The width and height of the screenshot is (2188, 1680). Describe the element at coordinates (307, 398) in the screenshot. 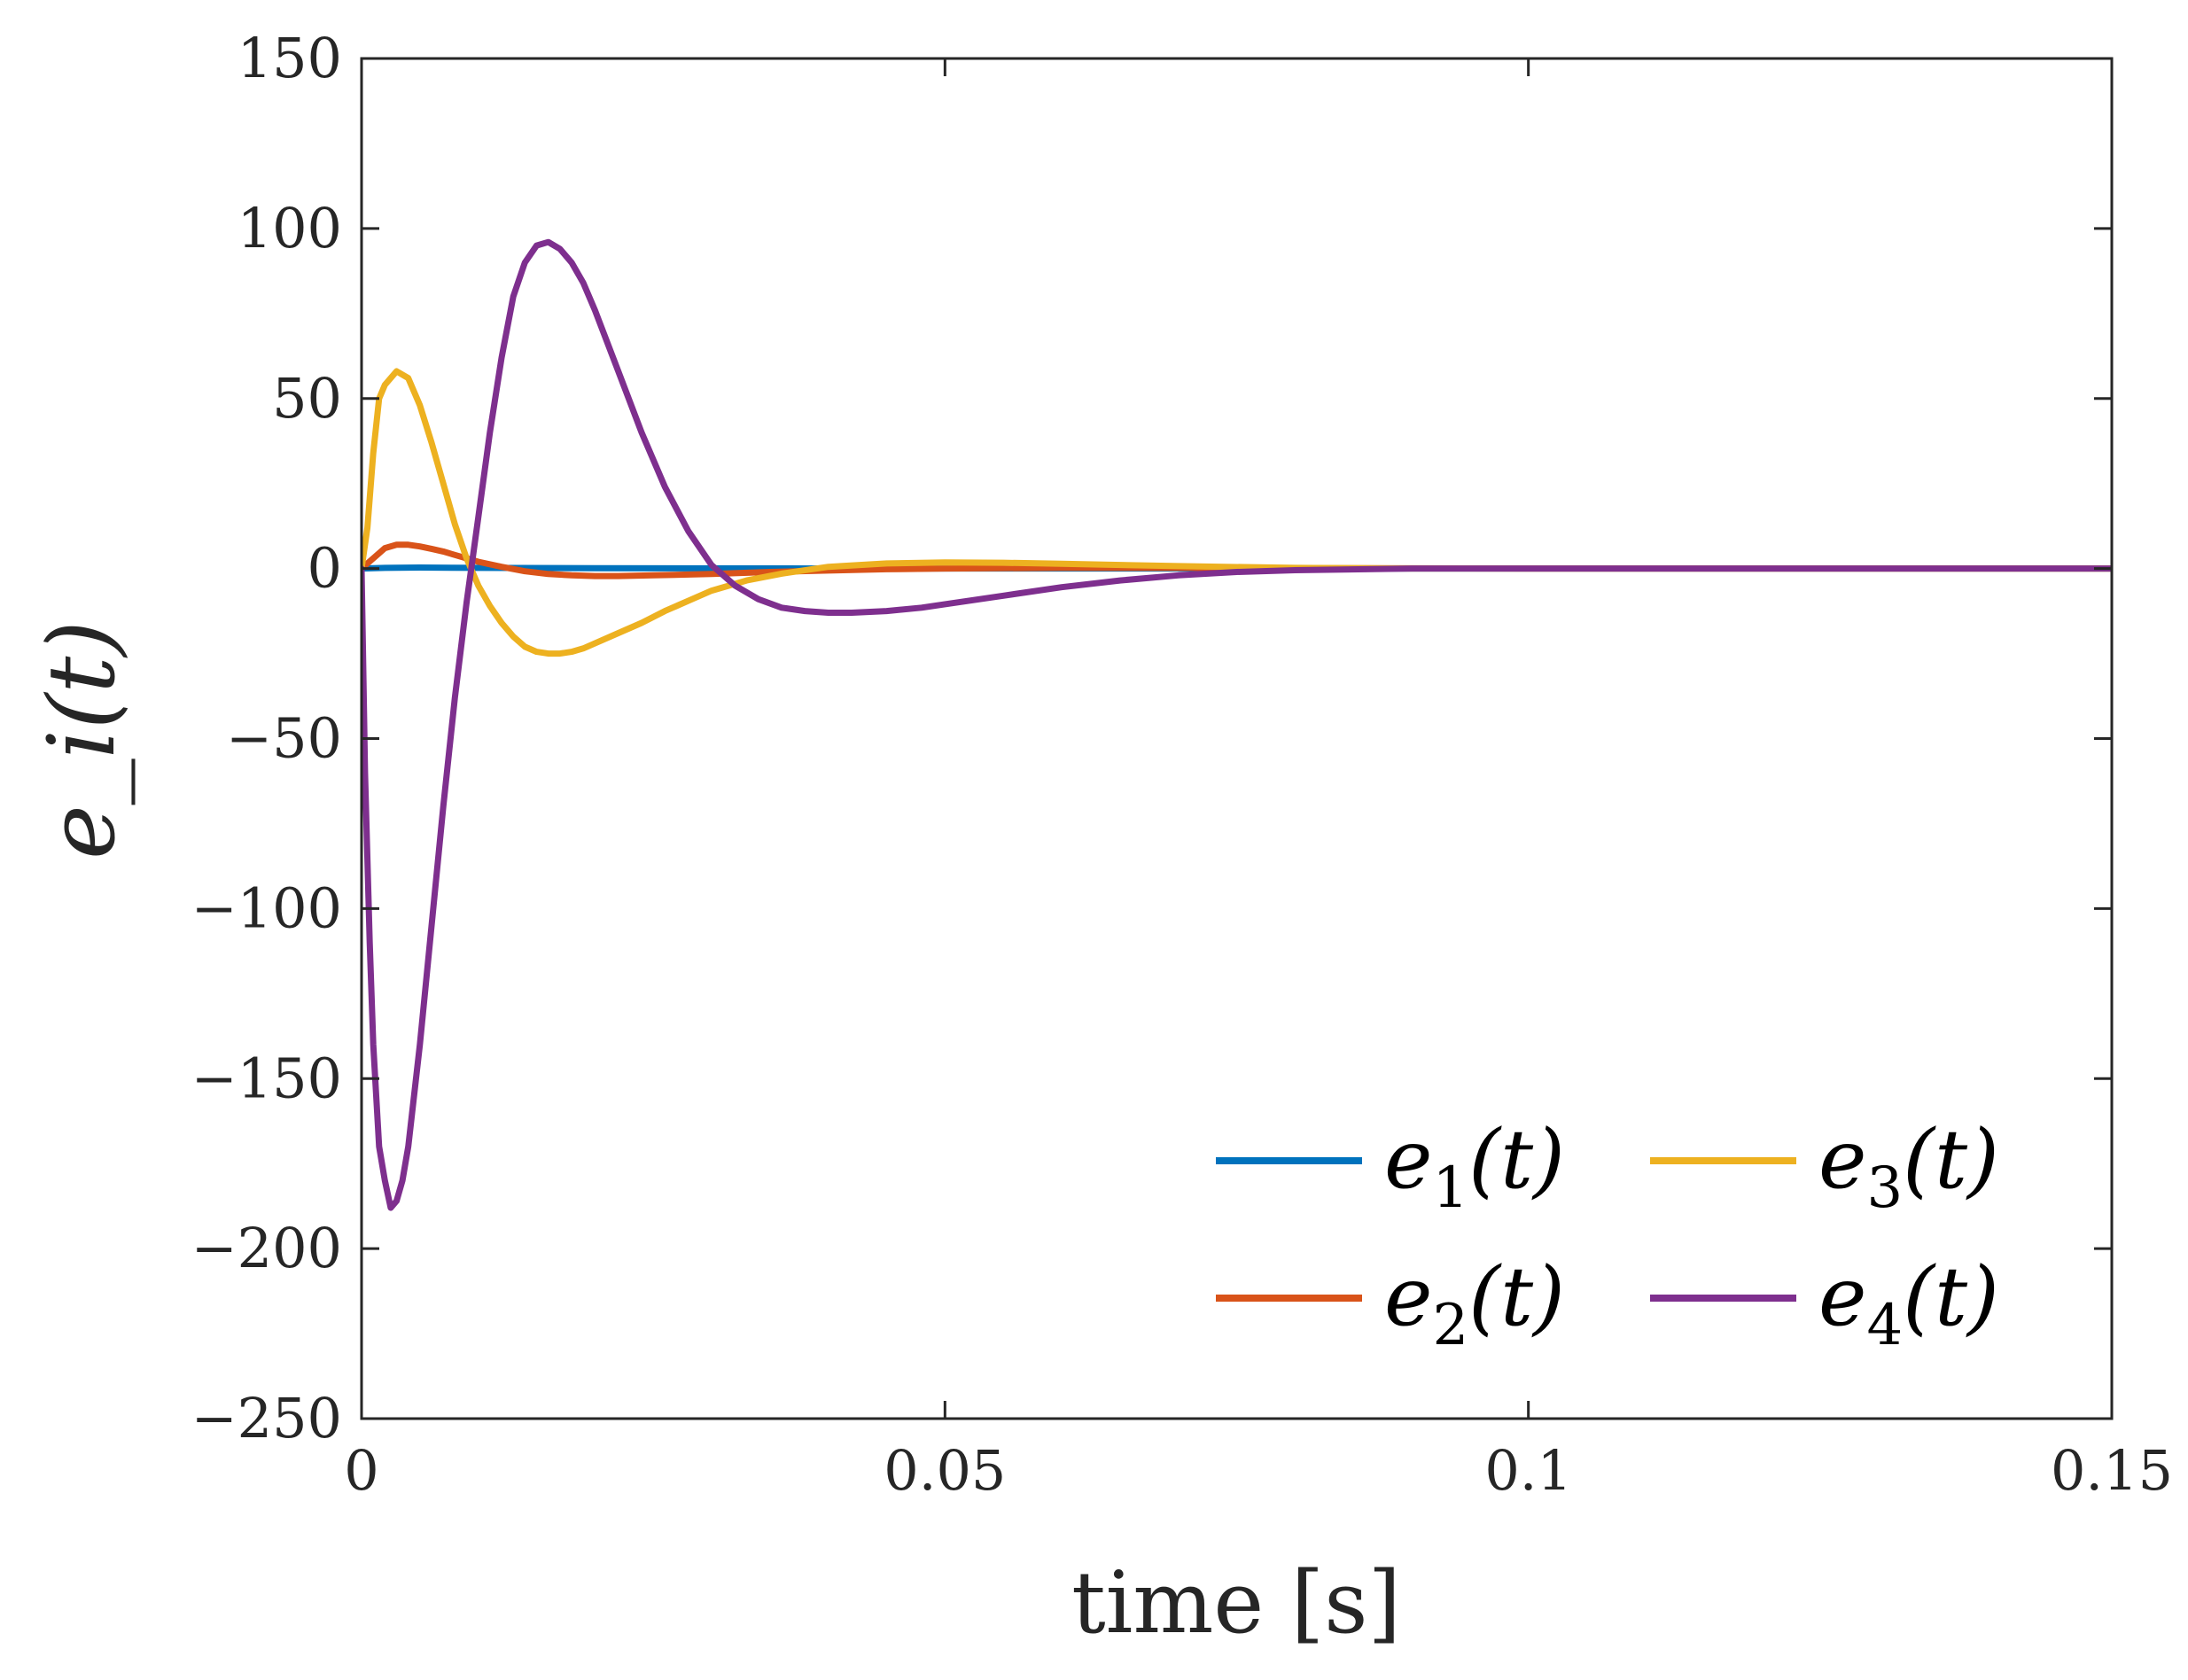

I see `y-tick-label: 50` at that location.